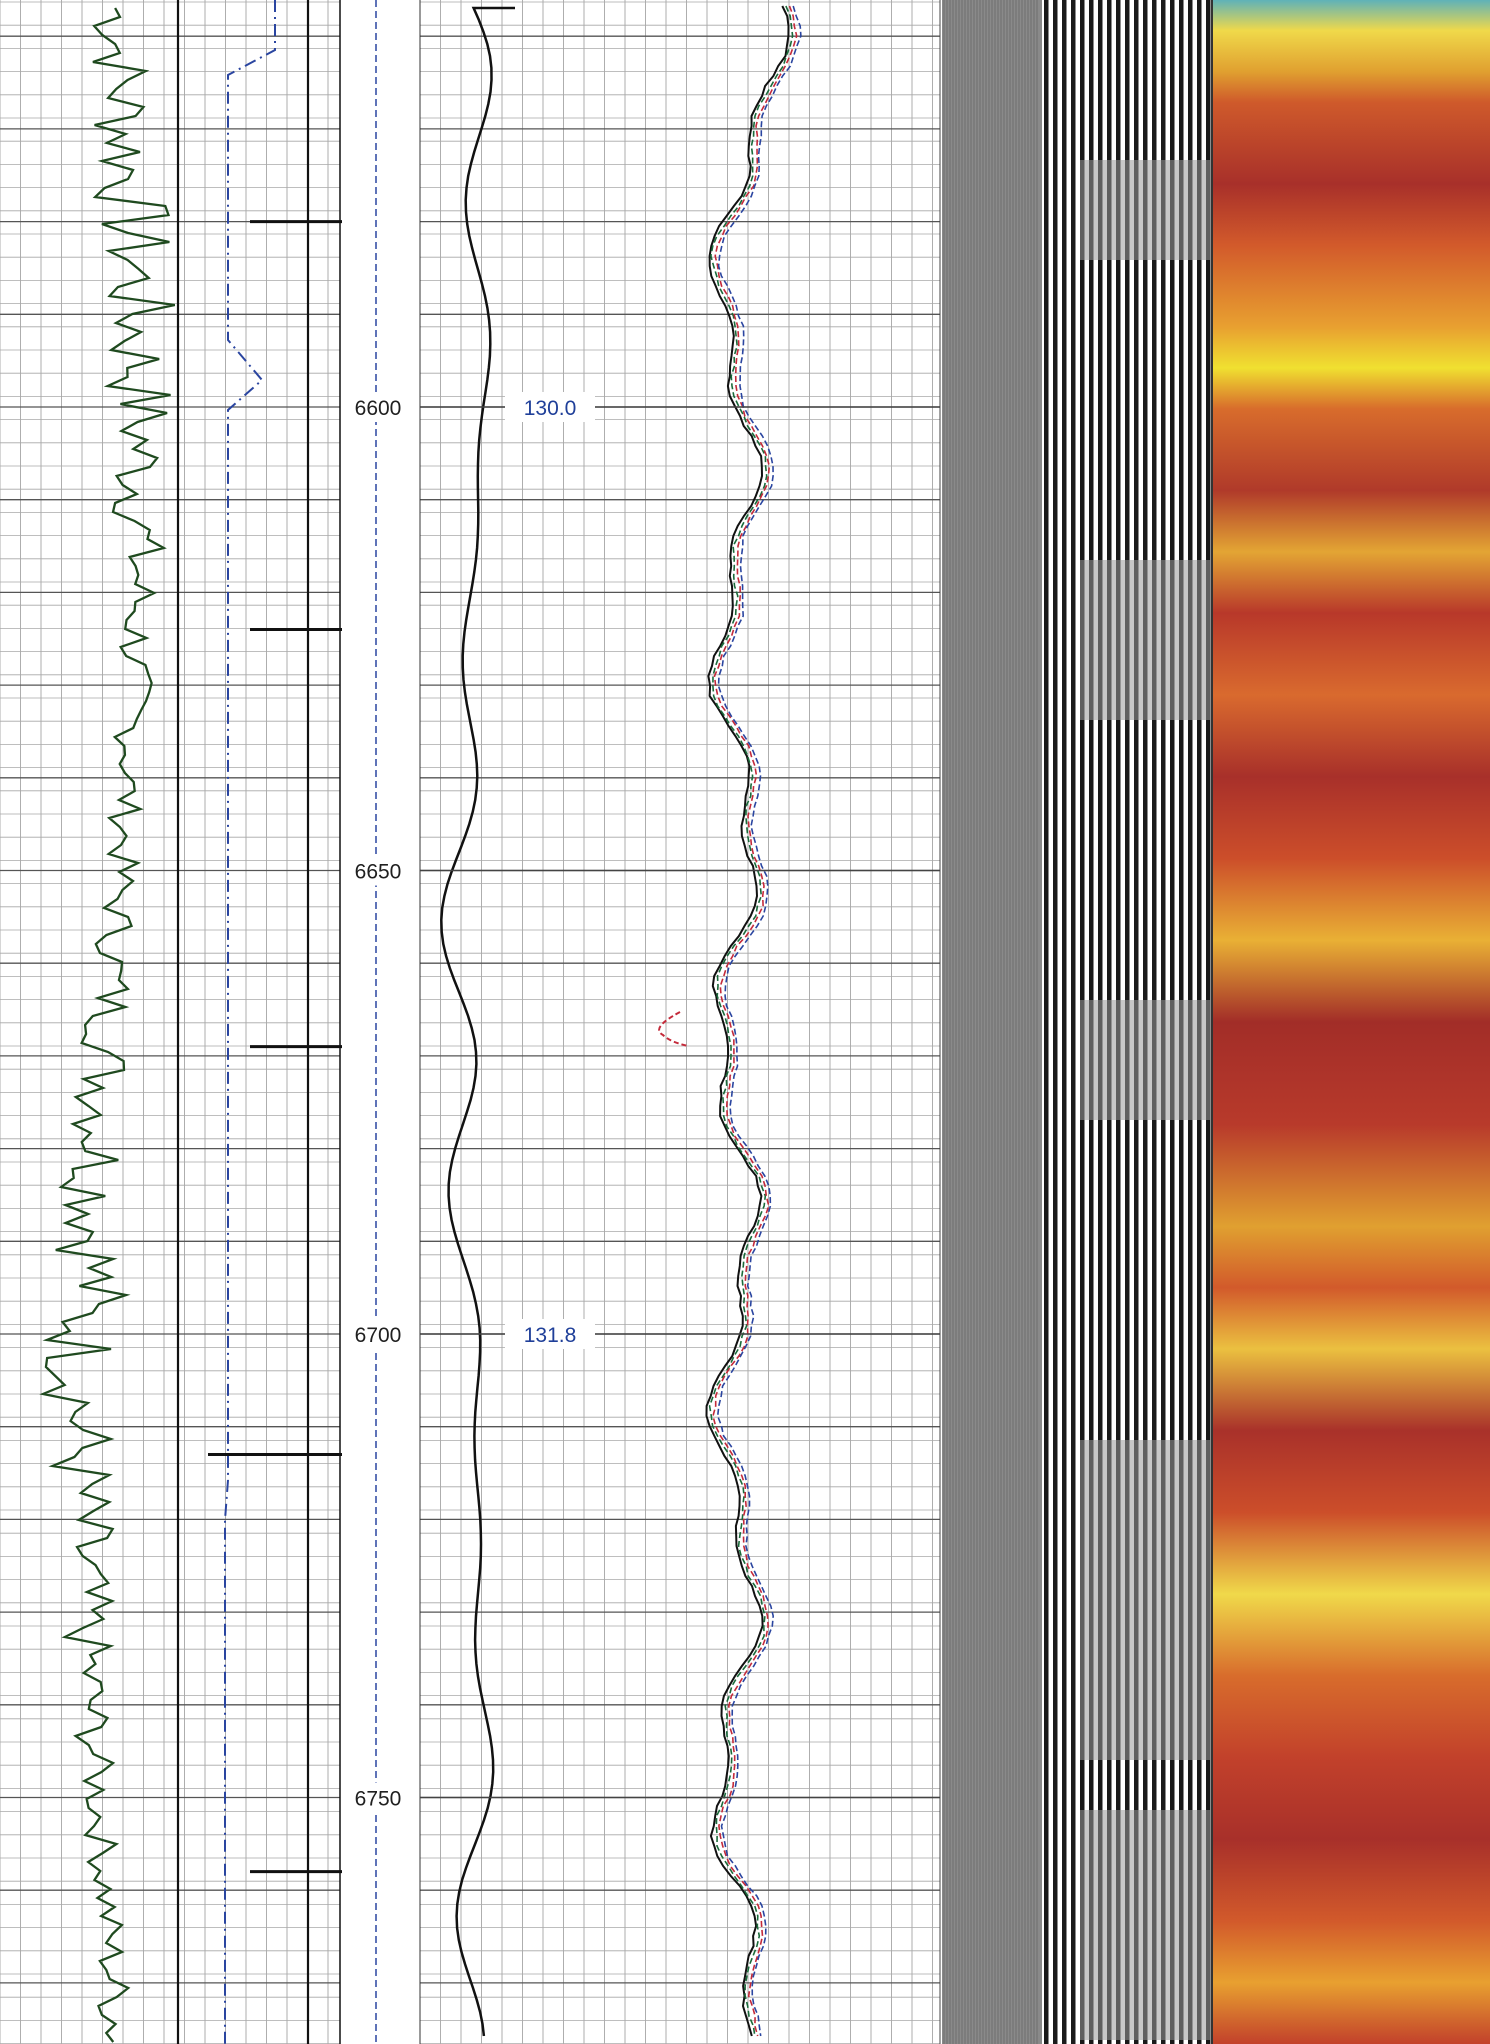  What do you see at coordinates (380, 1022) in the screenshot?
I see `depth-track-bg` at bounding box center [380, 1022].